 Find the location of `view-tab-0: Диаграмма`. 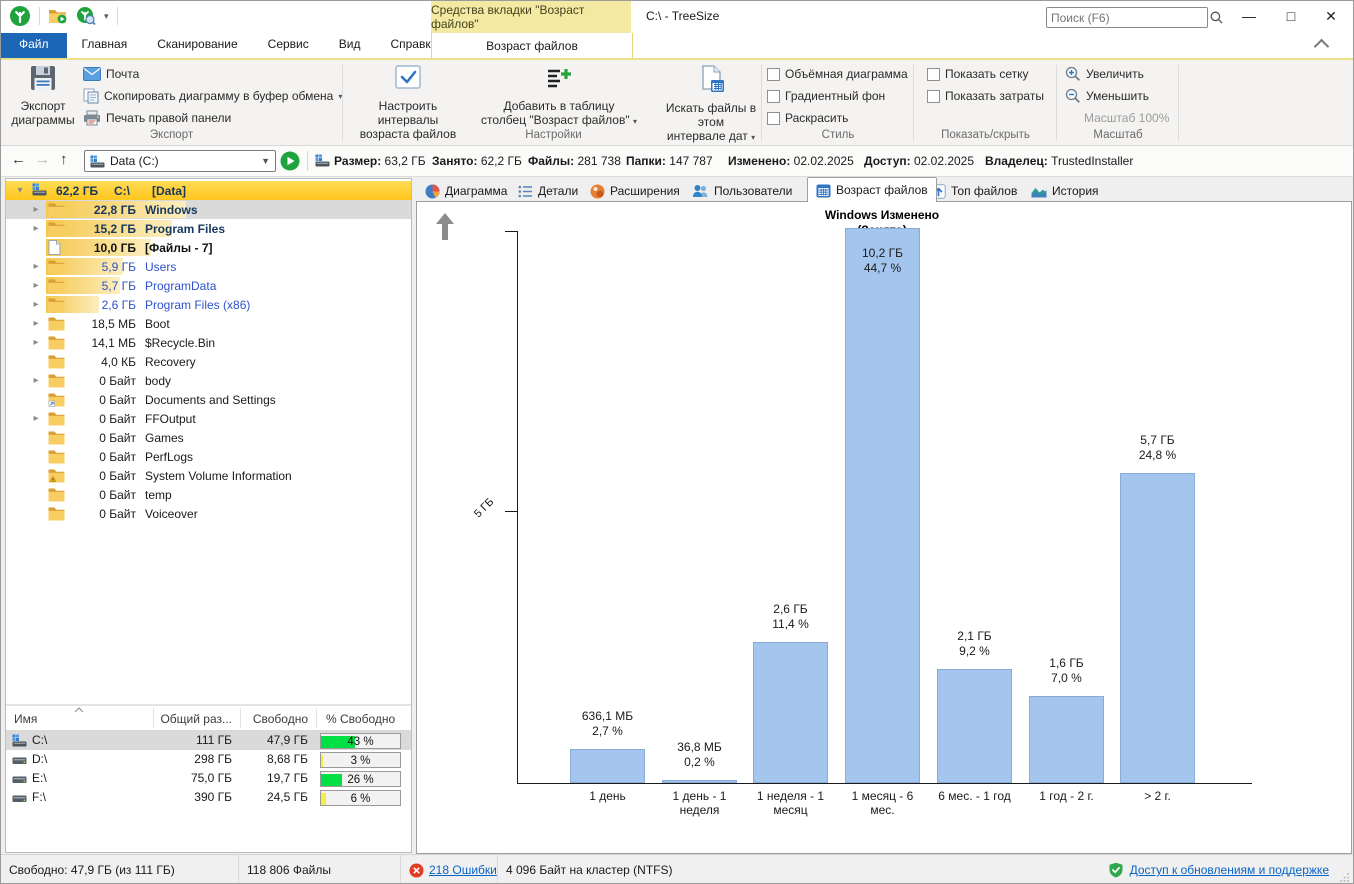

view-tab-0: Диаграмма is located at coordinates (466, 191).